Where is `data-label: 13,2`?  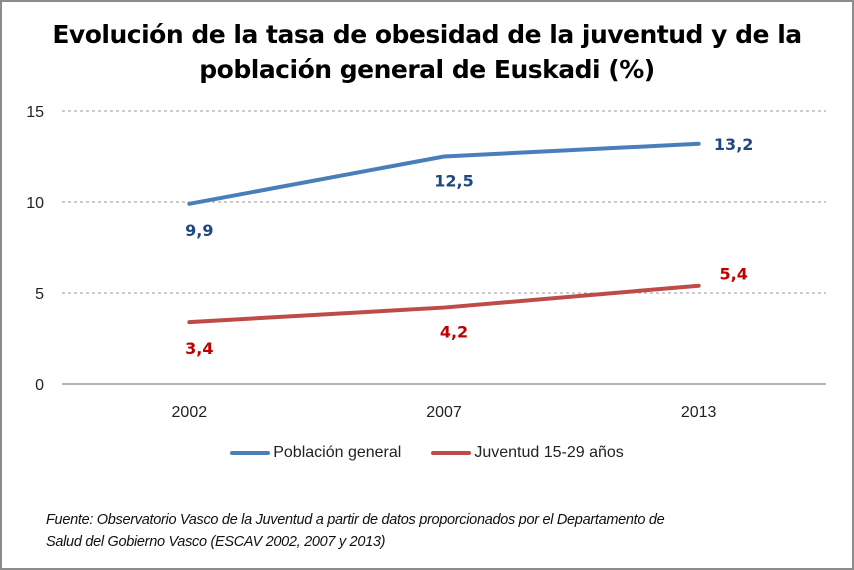 data-label: 13,2 is located at coordinates (733, 144).